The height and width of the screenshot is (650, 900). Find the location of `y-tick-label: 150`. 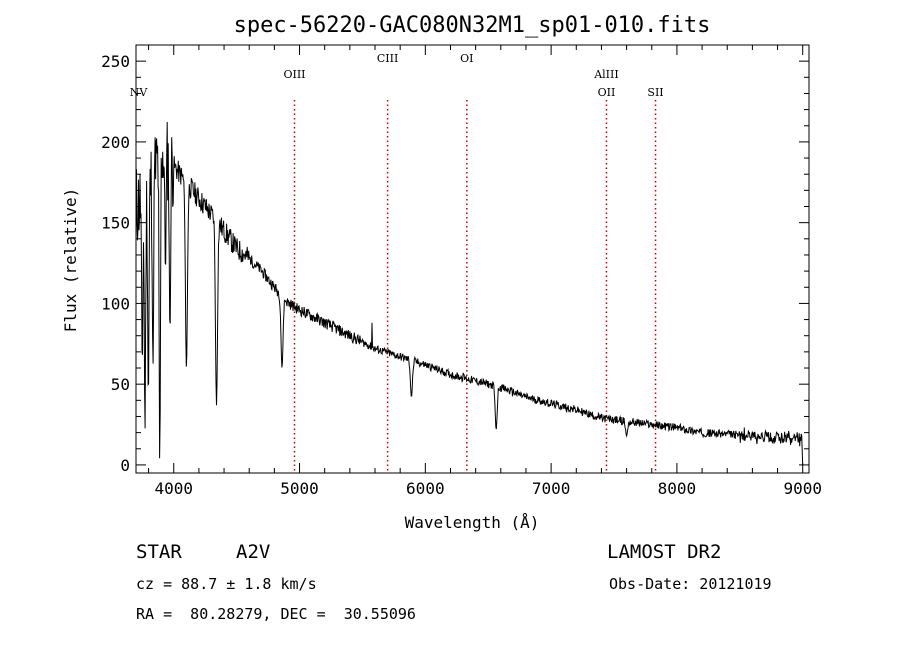

y-tick-label: 150 is located at coordinates (115, 223).